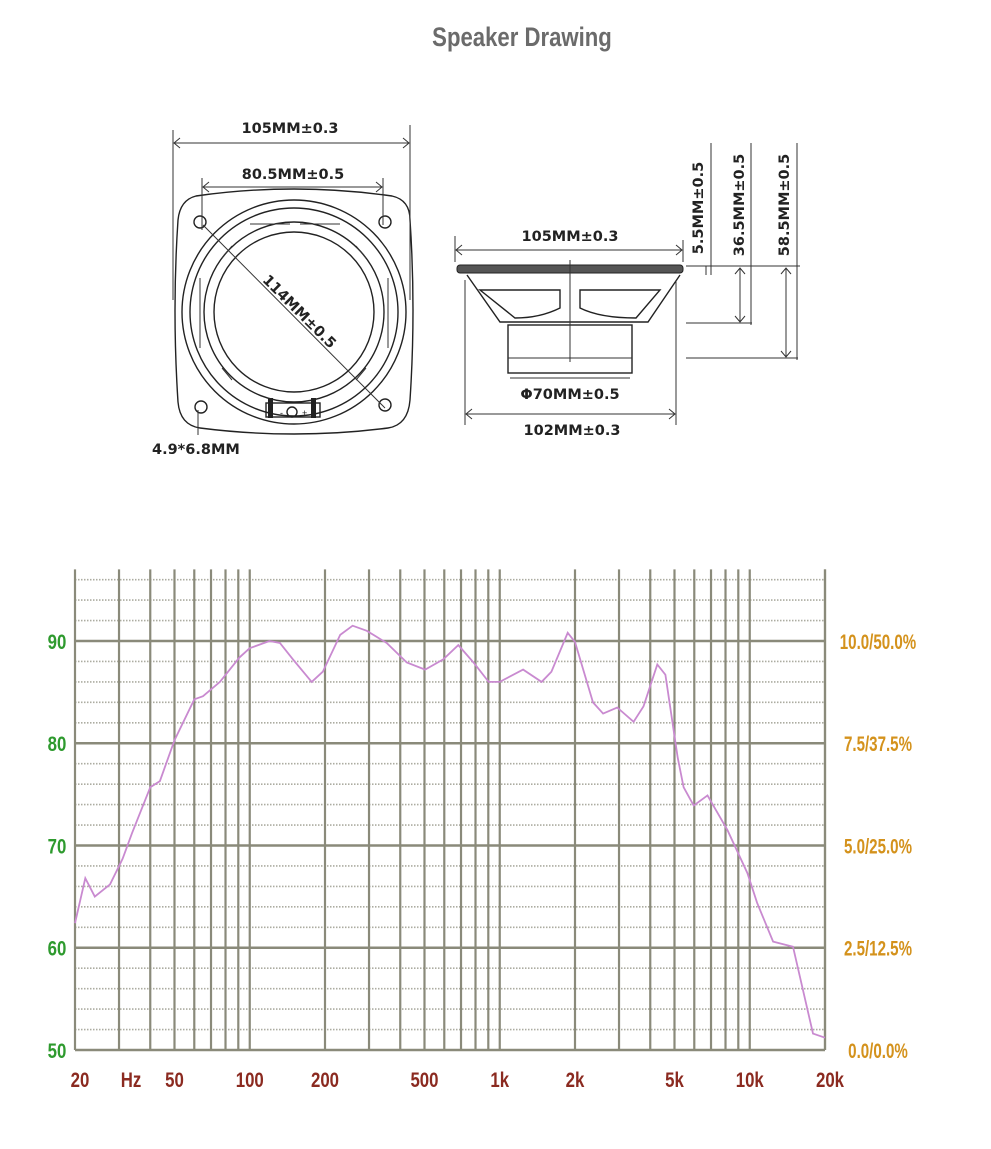 The width and height of the screenshot is (991, 1149). Describe the element at coordinates (293, 175) in the screenshot. I see `hole-spacing-dim: 80.5MM±0.5` at that location.